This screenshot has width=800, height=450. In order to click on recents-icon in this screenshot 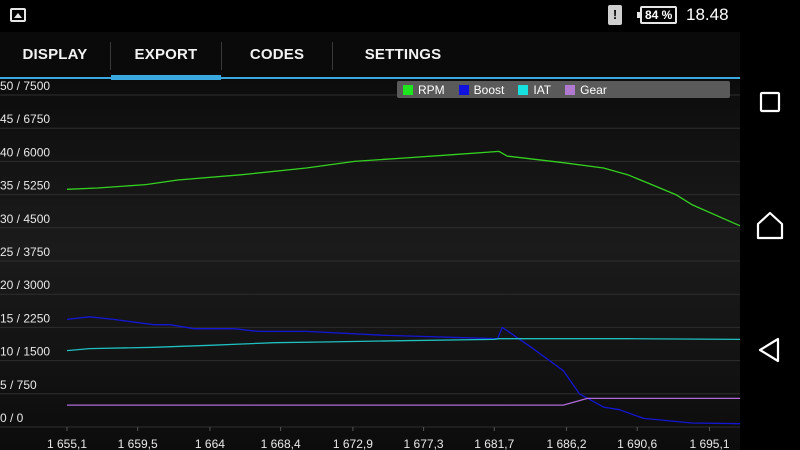, I will do `click(770, 102)`.